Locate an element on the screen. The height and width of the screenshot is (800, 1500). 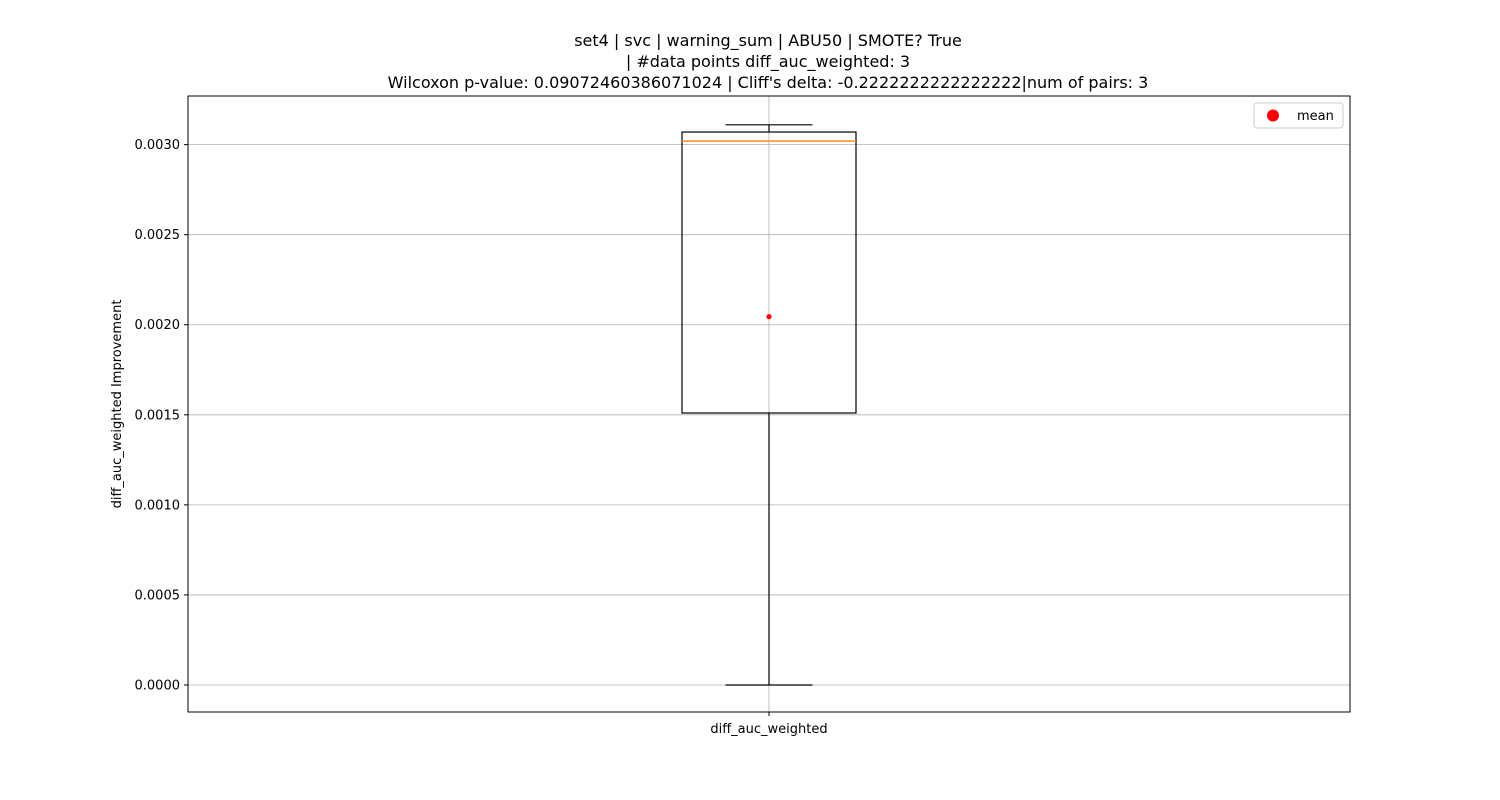
x-tick-label: diff_auc_weighted is located at coordinates (768, 729).